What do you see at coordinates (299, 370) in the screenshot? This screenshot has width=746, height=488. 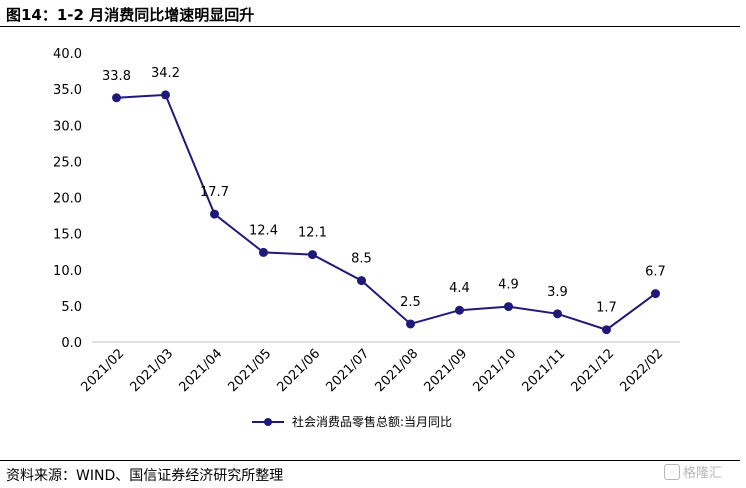 I see `x-tick-label: 2021/06` at bounding box center [299, 370].